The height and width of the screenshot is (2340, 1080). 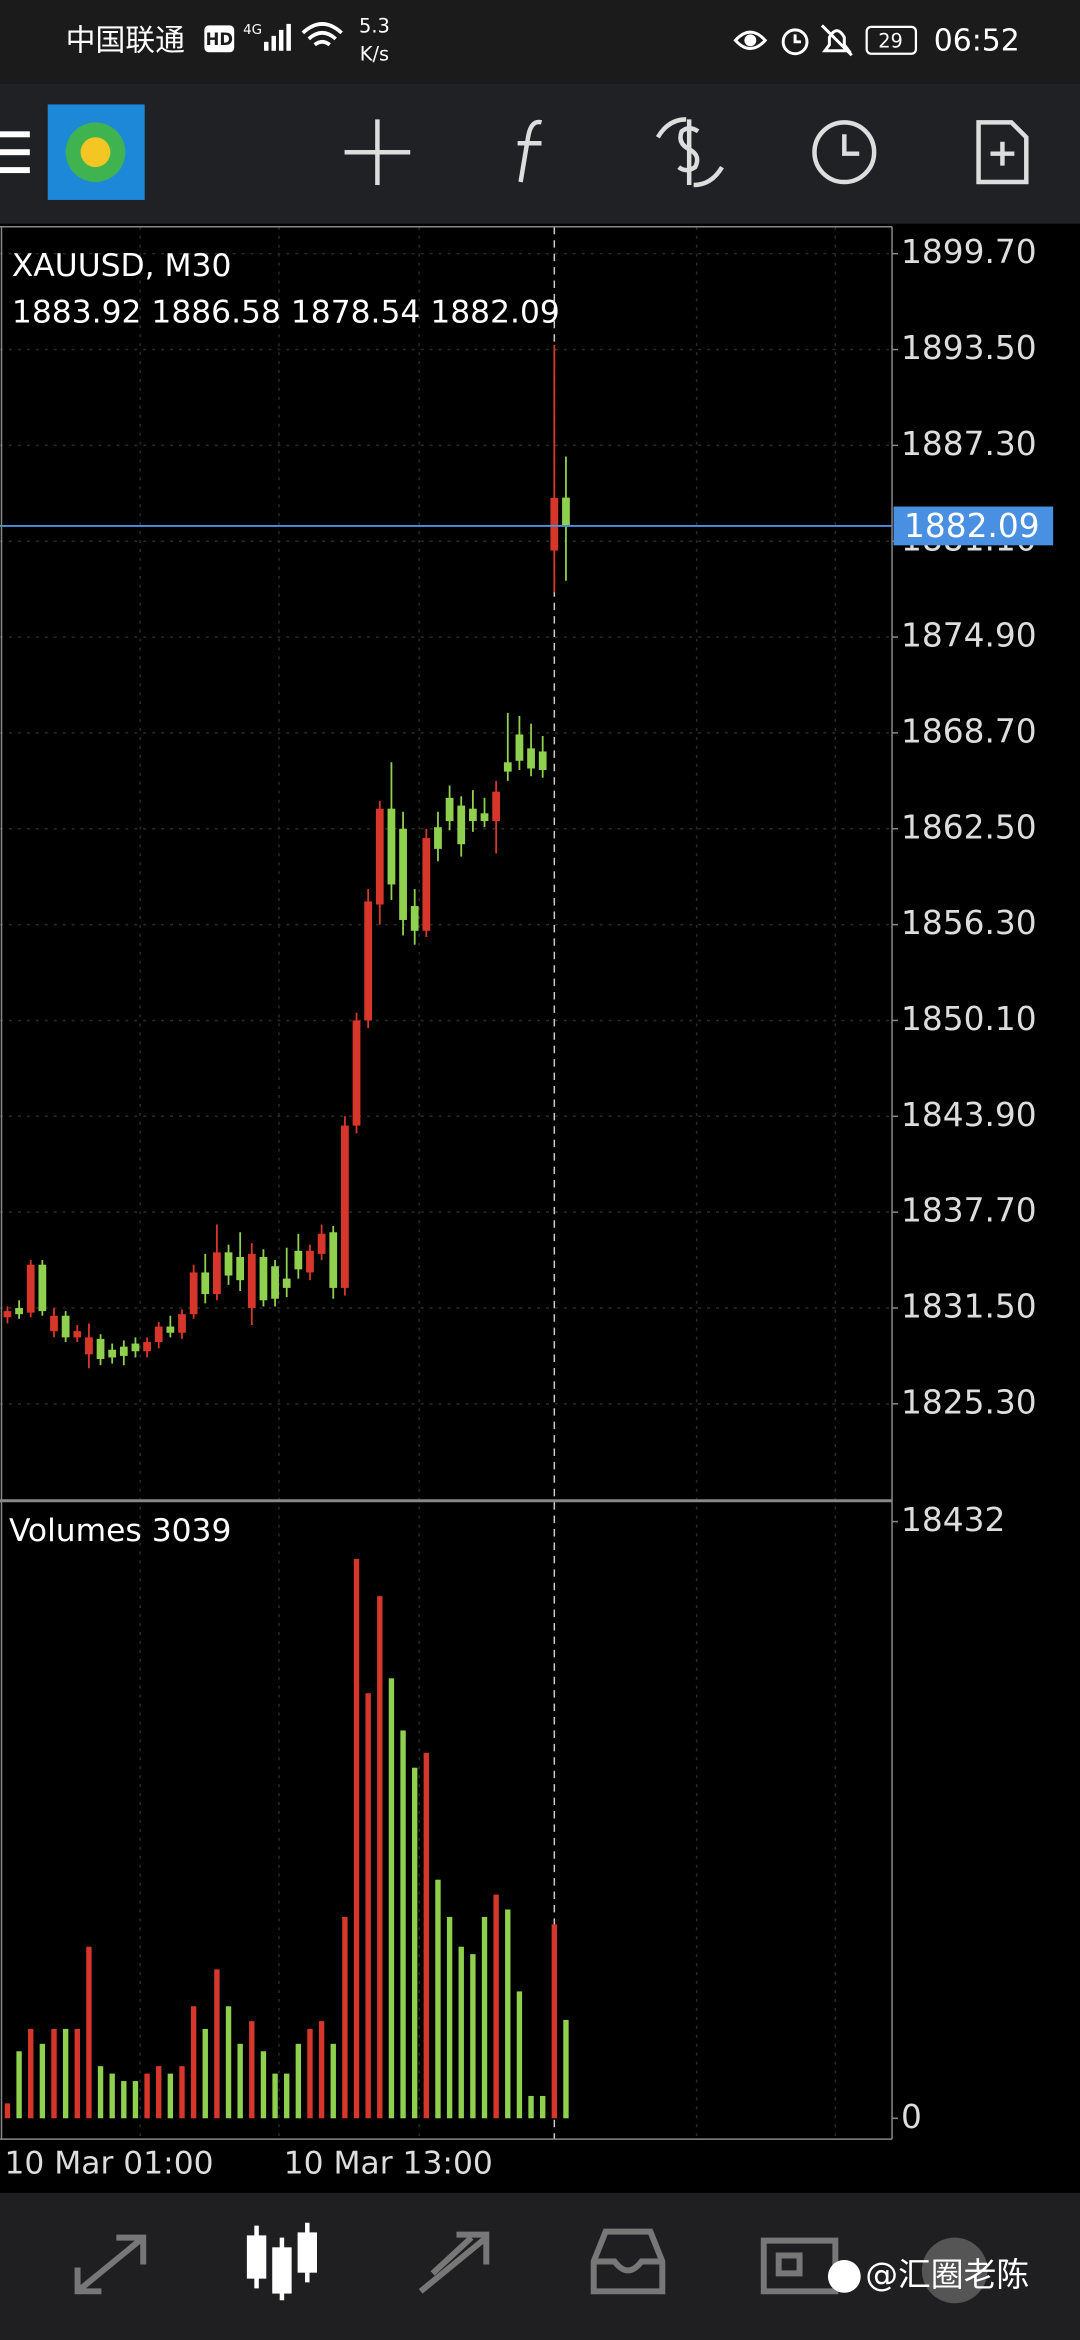 I want to click on ohlc-low: 1878.54, so click(x=355, y=312).